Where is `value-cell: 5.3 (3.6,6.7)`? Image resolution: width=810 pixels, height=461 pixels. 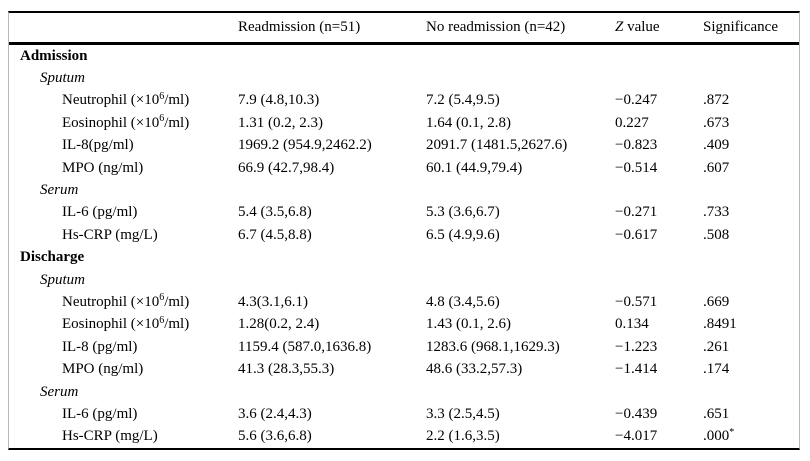
value-cell: 5.3 (3.6,6.7) is located at coordinates (463, 212).